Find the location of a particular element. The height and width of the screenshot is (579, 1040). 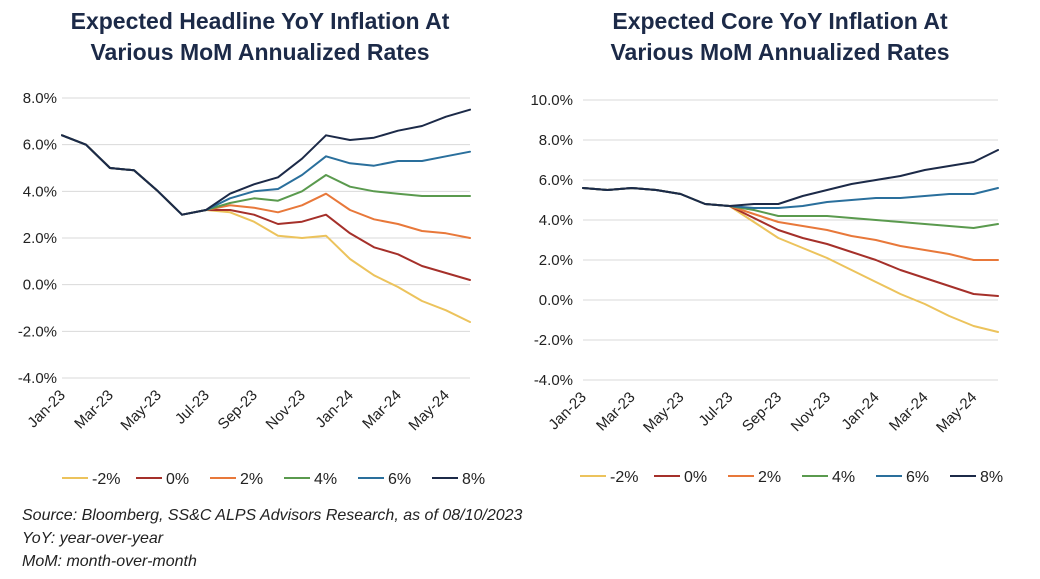

core-title-line1: Expected Core YoY Inflation At is located at coordinates (780, 21).